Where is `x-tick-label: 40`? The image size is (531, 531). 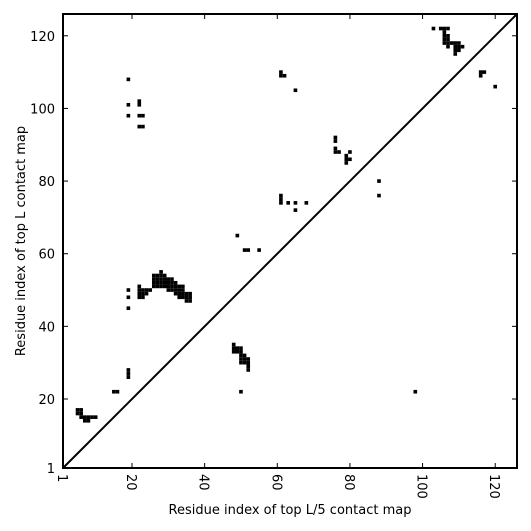 x-tick-label: 40 is located at coordinates (203, 482).